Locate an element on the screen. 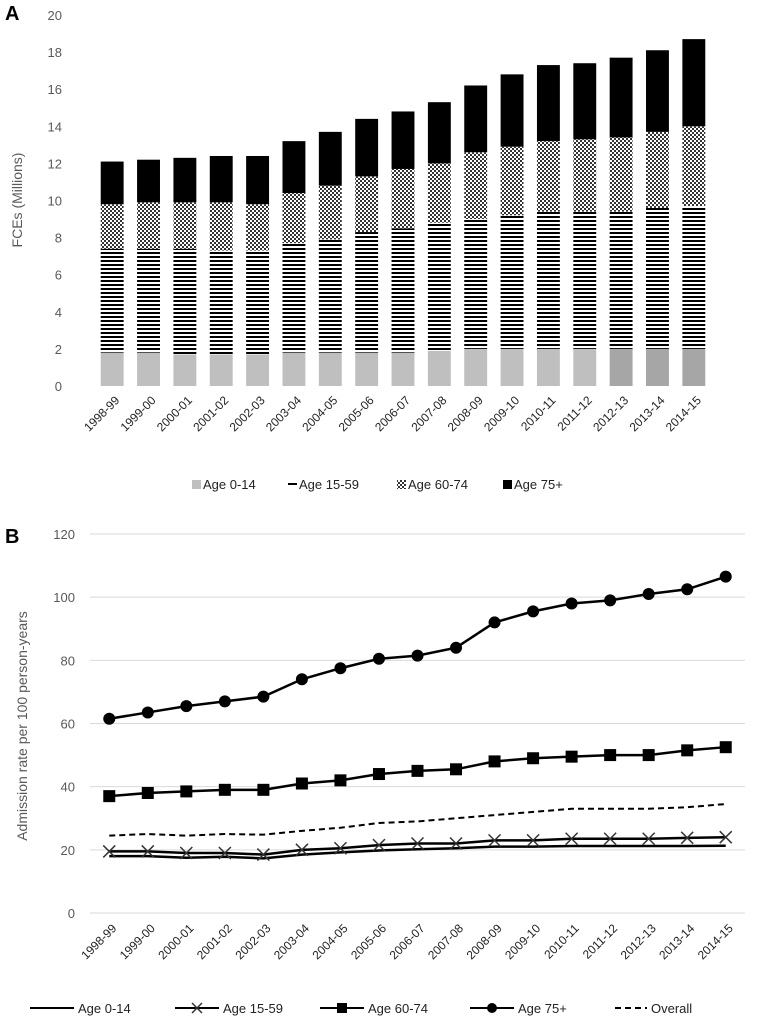 This screenshot has height=1022, width=760. panel-b-x-tick: 2013-14 is located at coordinates (676, 941).